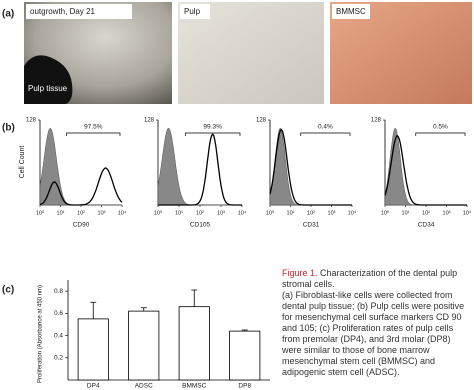  I want to click on marker-label: CD90, so click(81, 225).